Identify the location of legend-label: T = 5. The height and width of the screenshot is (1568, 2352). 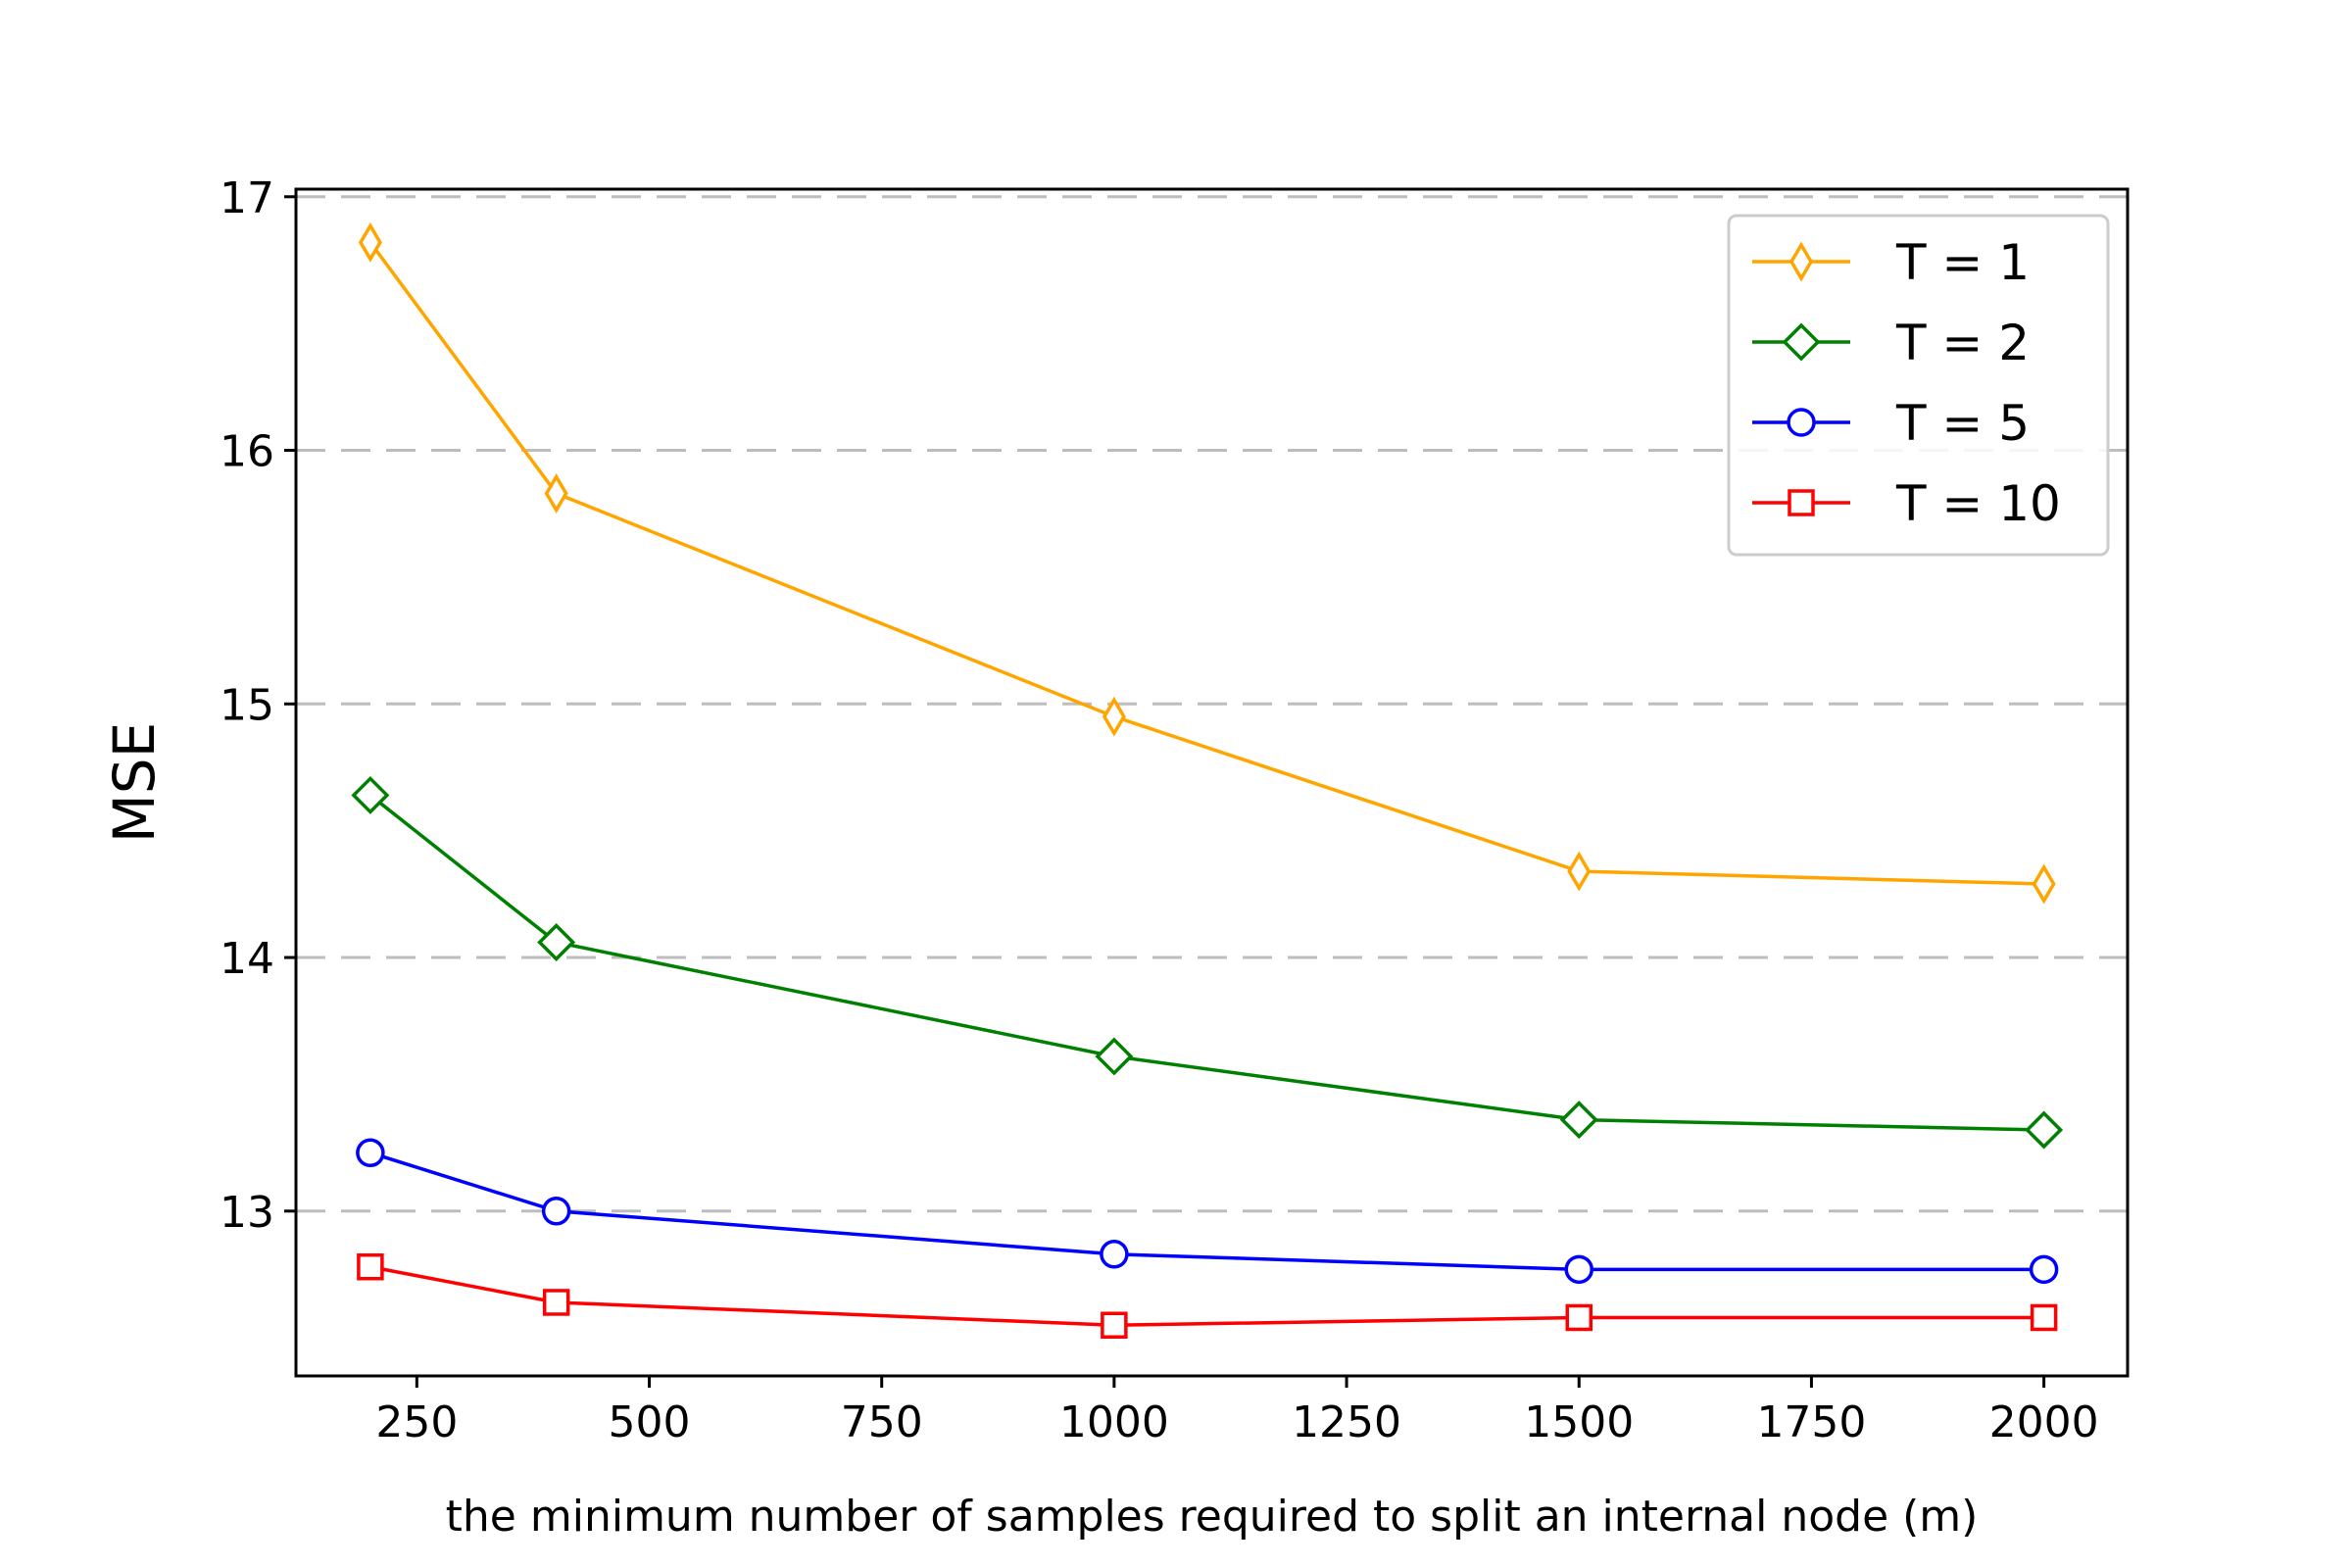
(1962, 423).